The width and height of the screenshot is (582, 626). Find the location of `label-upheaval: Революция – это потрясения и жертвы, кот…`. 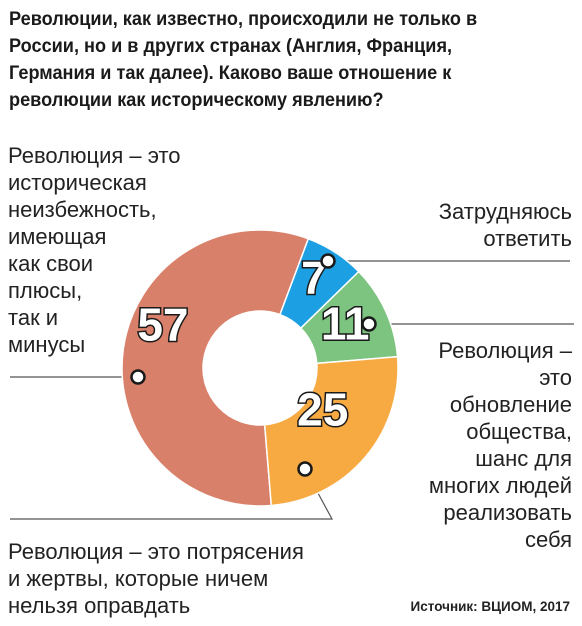

label-upheaval: Революция – это потрясения и жертвы, кот… is located at coordinates (156, 578).